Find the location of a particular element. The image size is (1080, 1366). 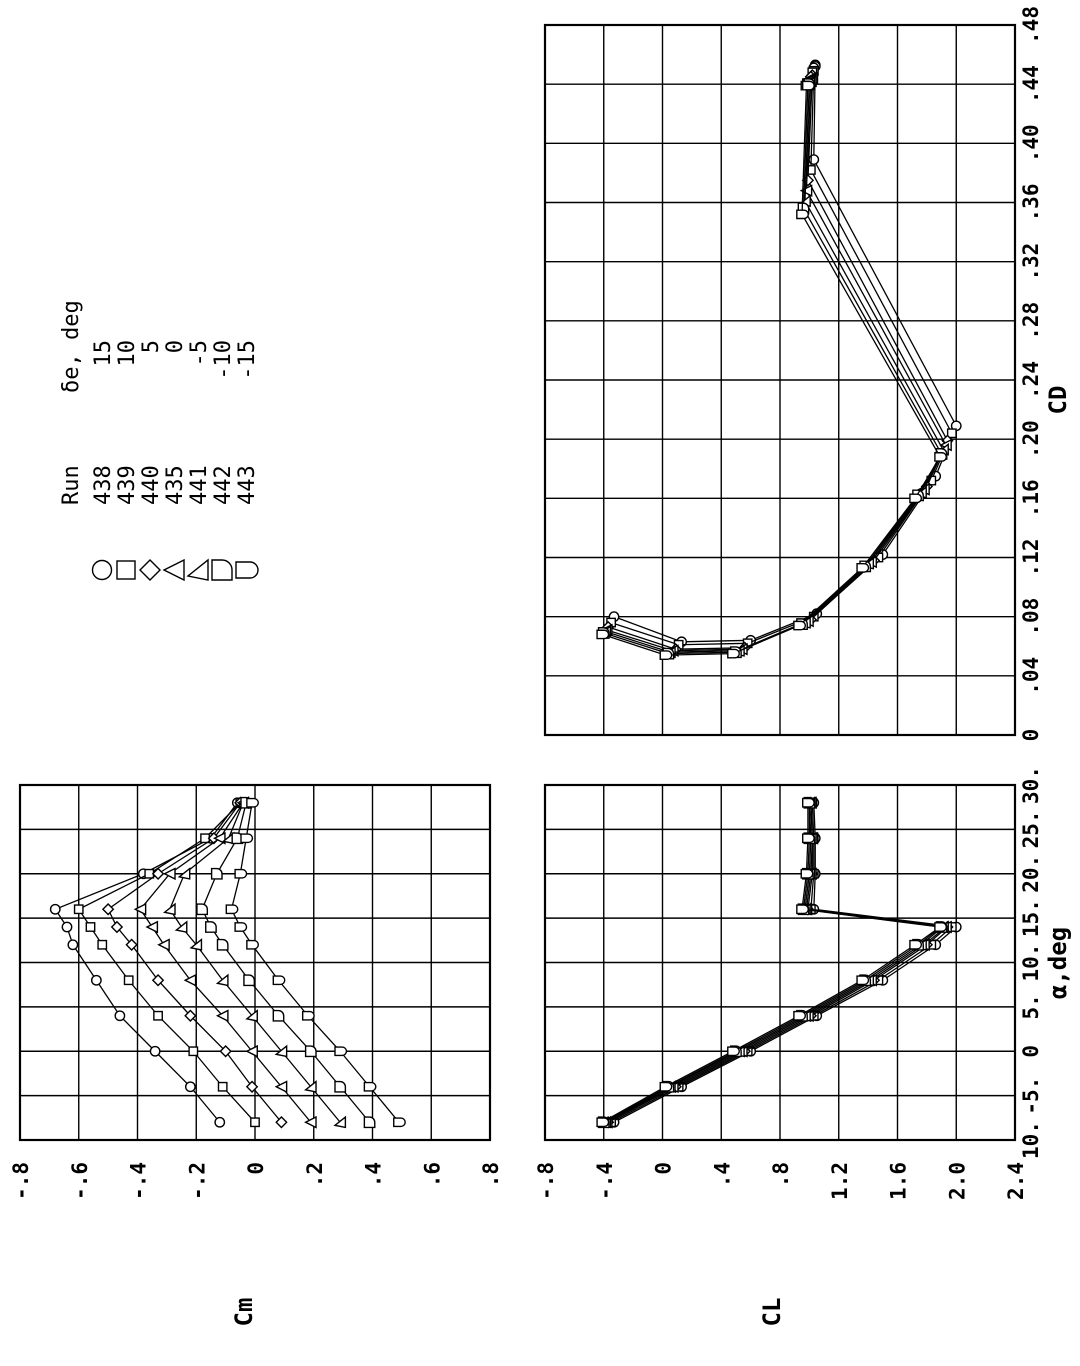

legend-deflection: 10 is located at coordinates (127, 353).